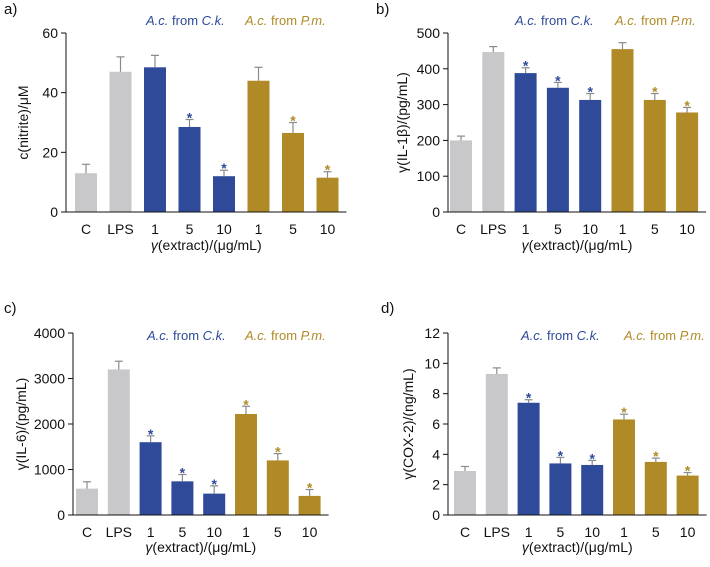  Describe the element at coordinates (429, 176) in the screenshot. I see `y-tick-label-1: 100` at that location.